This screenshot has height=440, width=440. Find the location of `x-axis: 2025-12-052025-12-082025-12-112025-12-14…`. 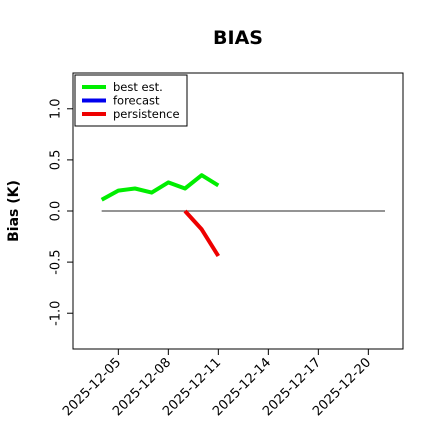

x-axis: 2025-12-052025-12-082025-12-112025-12-14… is located at coordinates (217, 384).